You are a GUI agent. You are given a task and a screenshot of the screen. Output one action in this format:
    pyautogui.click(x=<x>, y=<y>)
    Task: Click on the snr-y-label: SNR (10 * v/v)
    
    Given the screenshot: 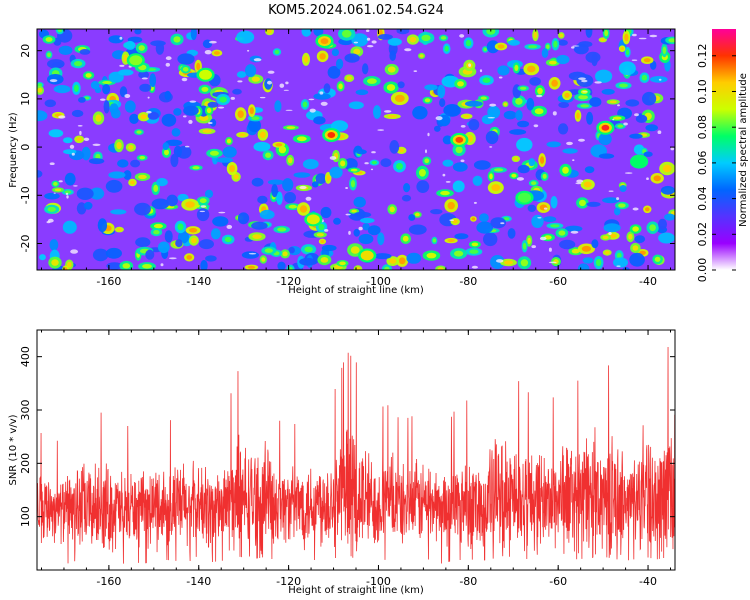 What is the action you would take?
    pyautogui.click(x=13, y=449)
    